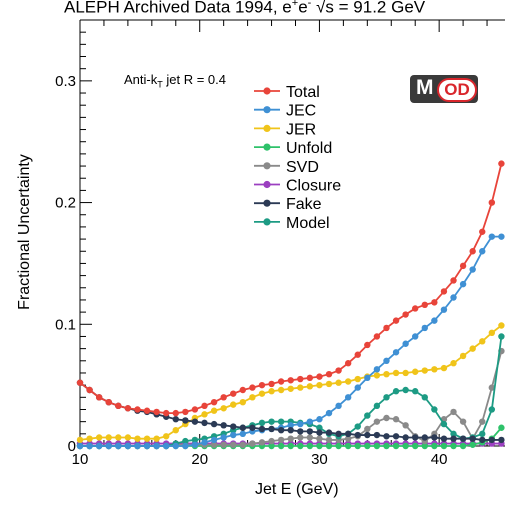 Image resolution: width=507 pixels, height=506 pixels. What do you see at coordinates (319, 459) in the screenshot?
I see `x-tick-label: 30` at bounding box center [319, 459].